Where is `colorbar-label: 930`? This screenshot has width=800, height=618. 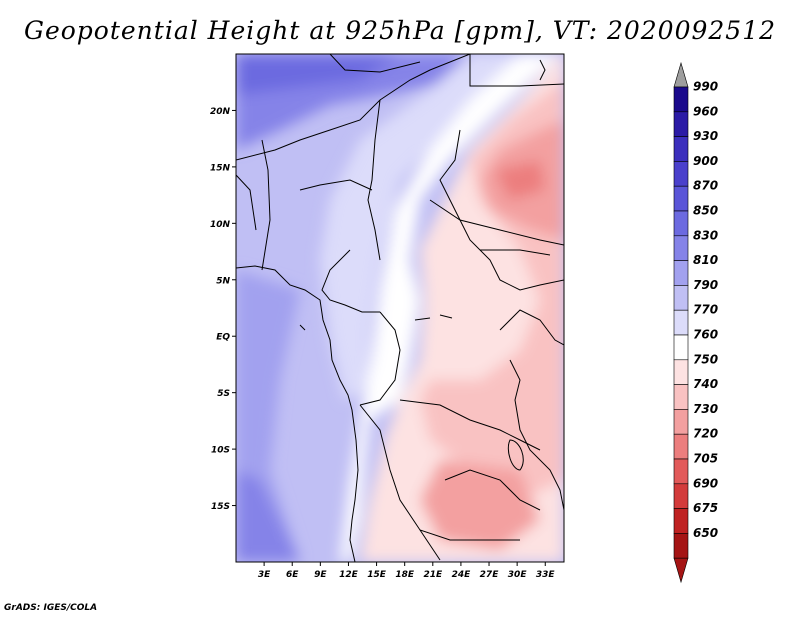 colorbar-label: 930 is located at coordinates (705, 136).